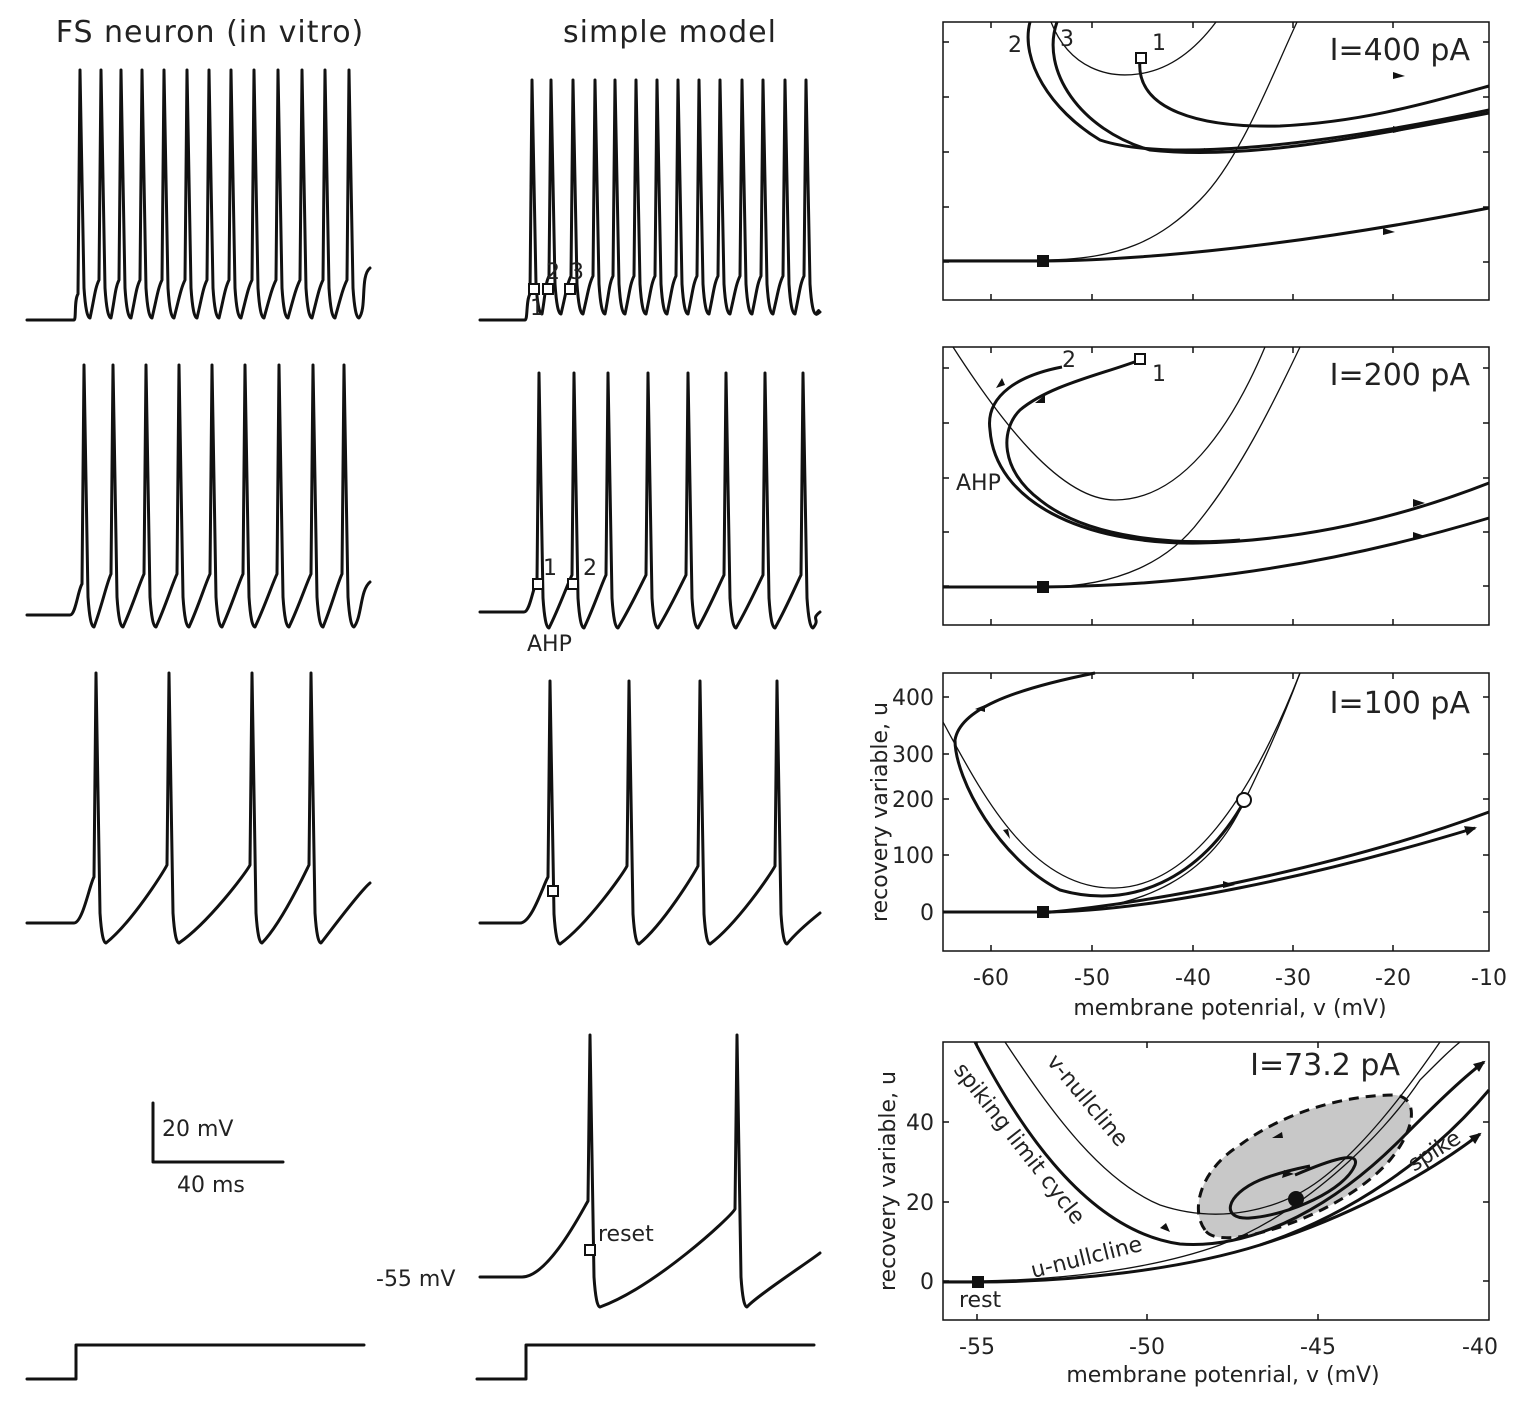 This screenshot has width=1524, height=1407. What do you see at coordinates (1489, 978) in the screenshot?
I see `xtick: -10` at bounding box center [1489, 978].